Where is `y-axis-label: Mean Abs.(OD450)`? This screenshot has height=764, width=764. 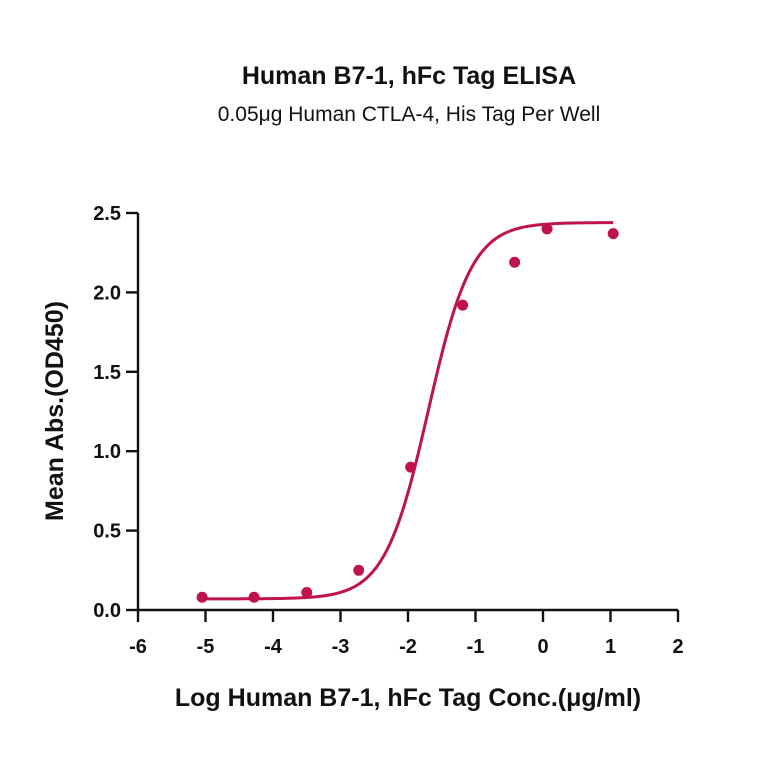 y-axis-label: Mean Abs.(OD450) is located at coordinates (55, 411).